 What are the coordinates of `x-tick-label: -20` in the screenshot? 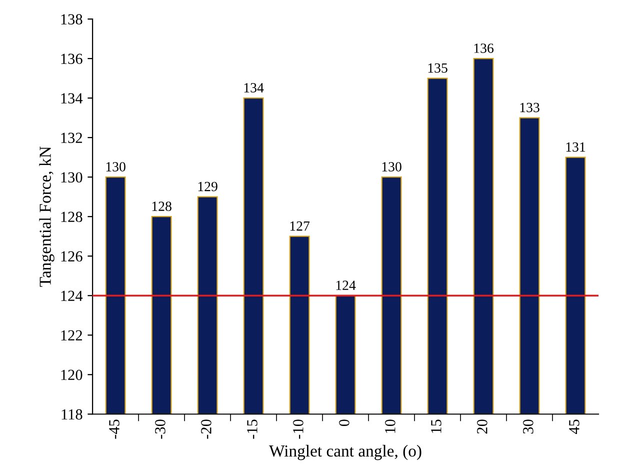 It's located at (206, 429).